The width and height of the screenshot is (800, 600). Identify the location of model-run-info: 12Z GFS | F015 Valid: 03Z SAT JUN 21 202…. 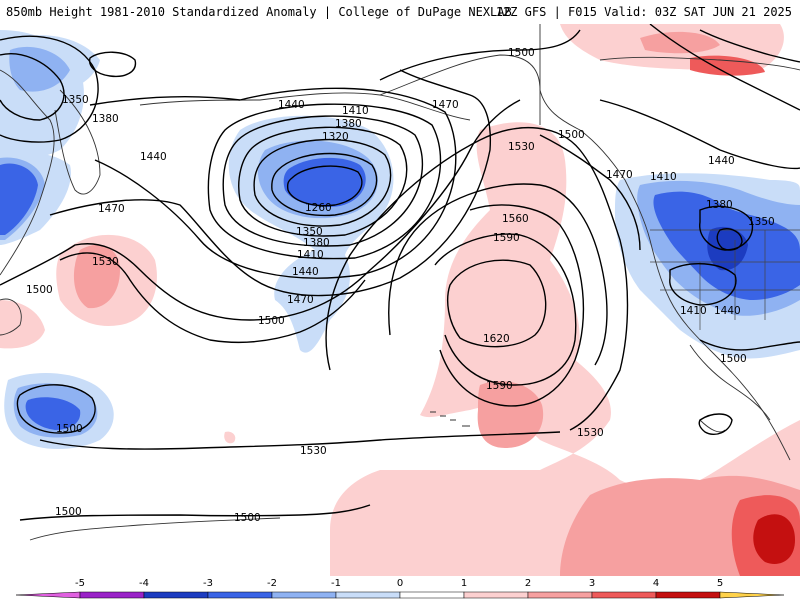
(643, 12).